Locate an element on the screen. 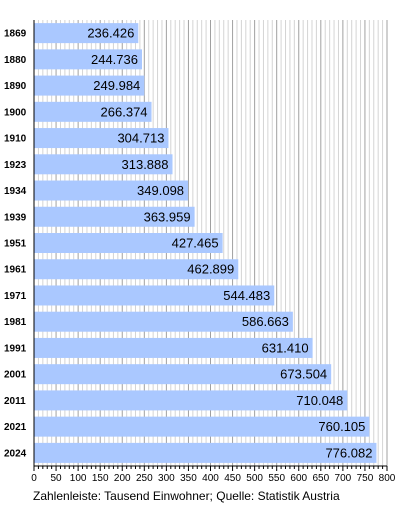  x-tick-label: 50 is located at coordinates (57, 478).